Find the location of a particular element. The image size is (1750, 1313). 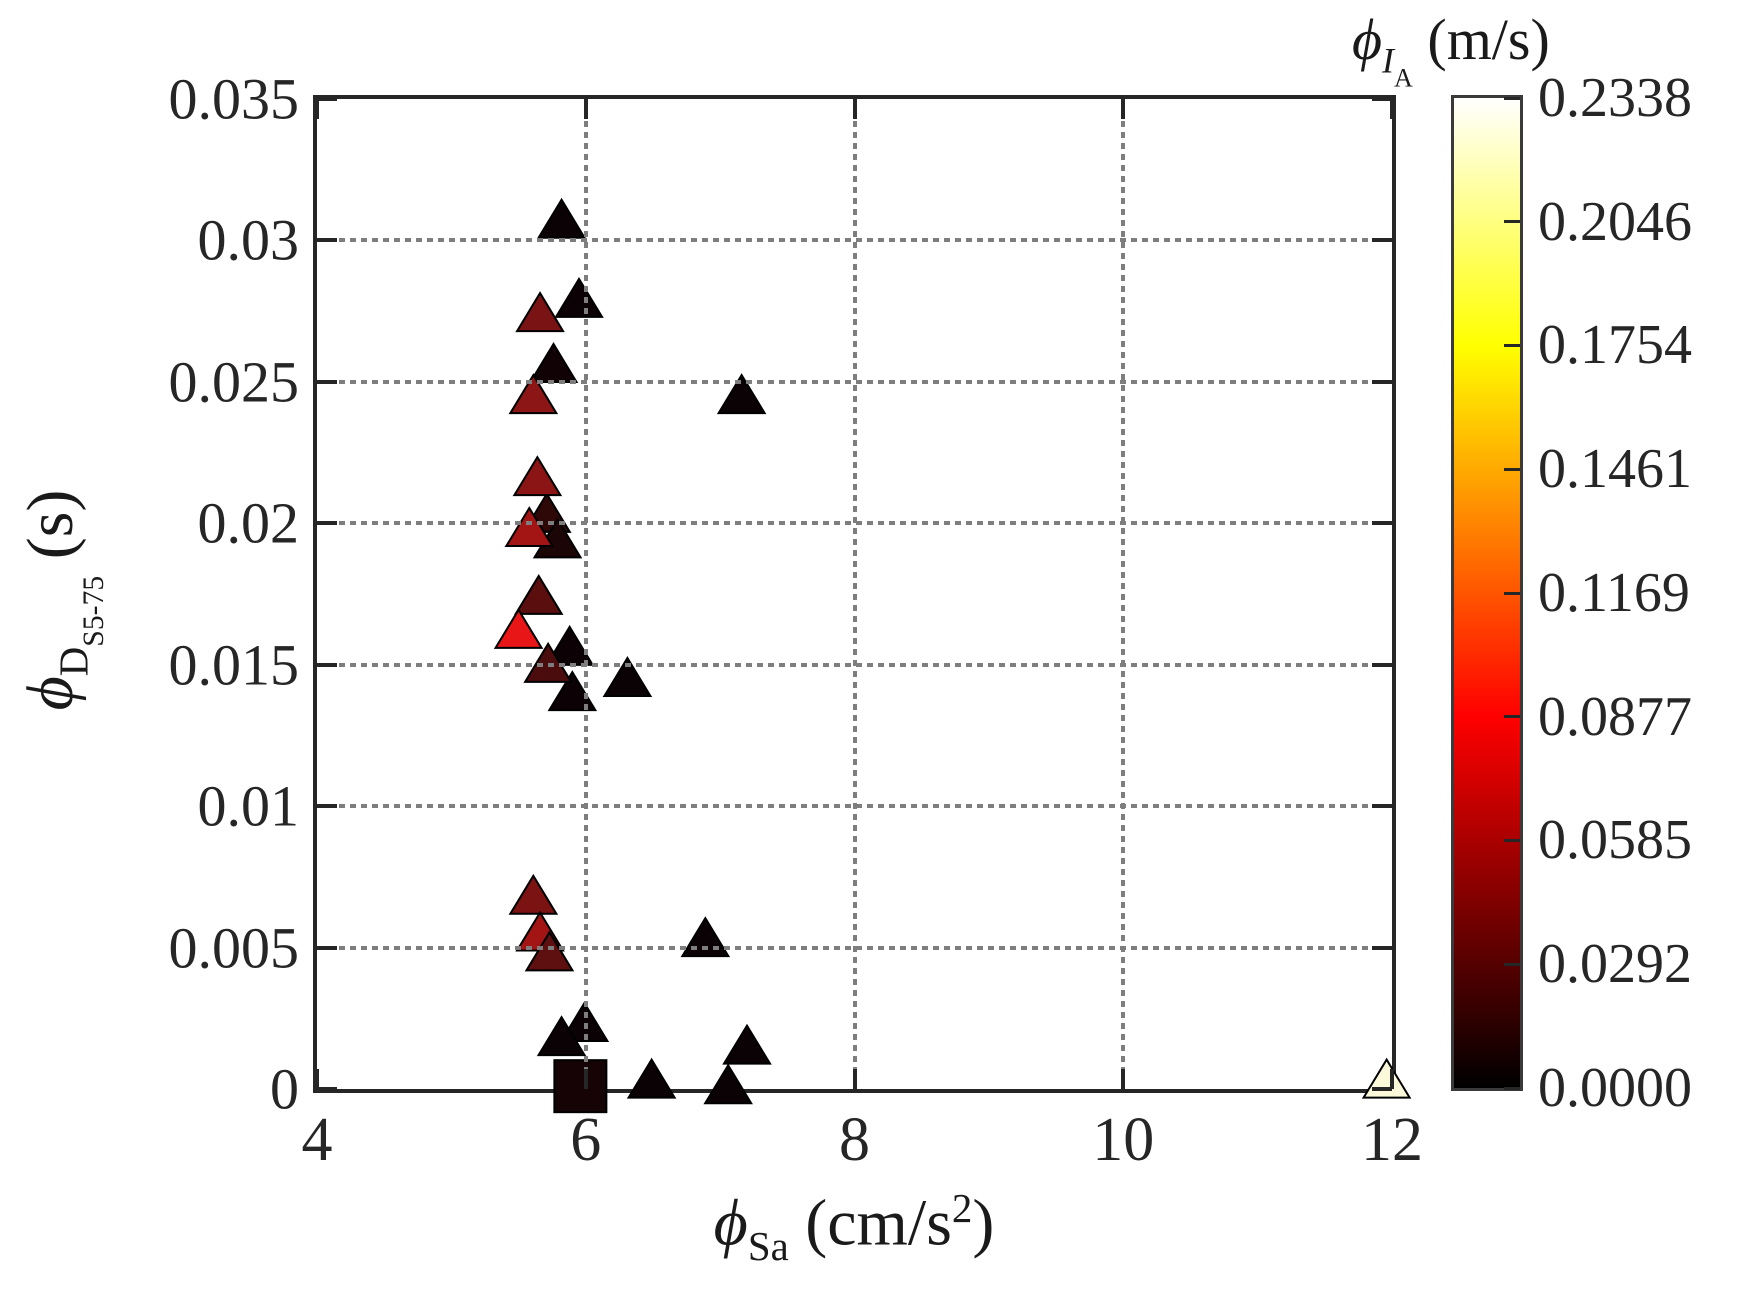

x-axis-label: ϕSa (cm/s2) is located at coordinates (854, 1227).